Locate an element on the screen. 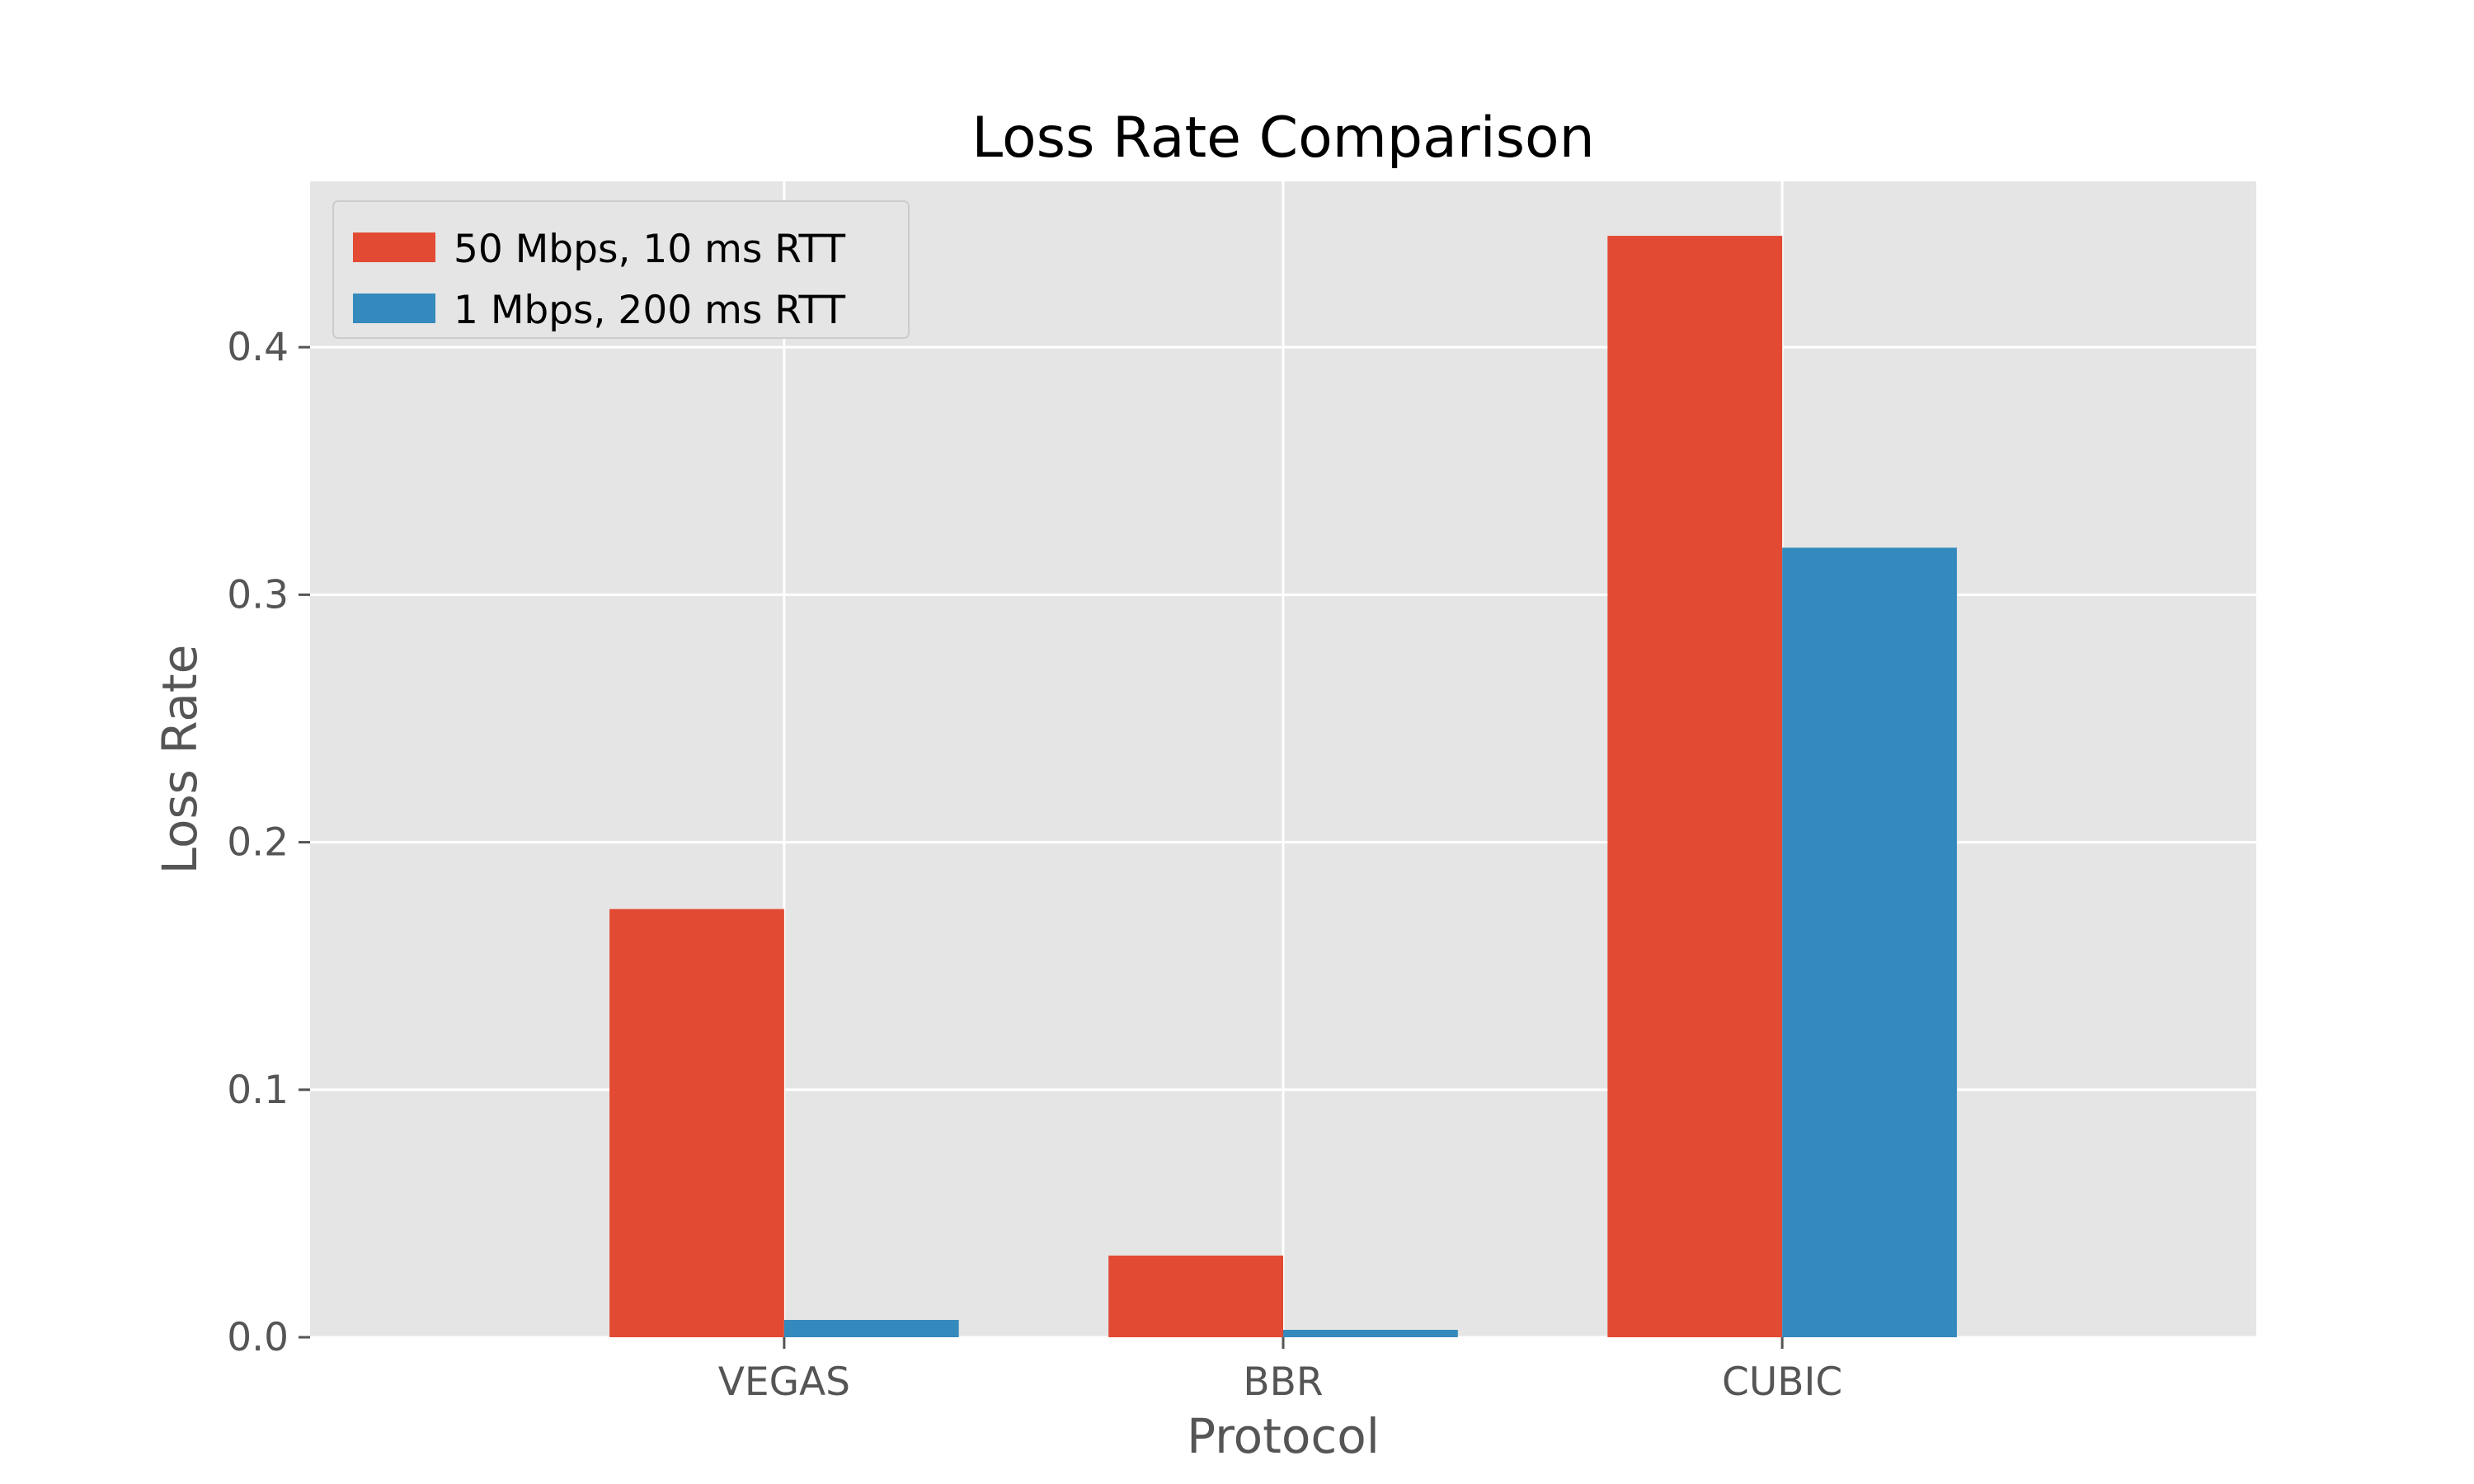  legend: 50 Mbps, 10 ms RTT 1 Mbps, 200 ms RTT is located at coordinates (621, 269).